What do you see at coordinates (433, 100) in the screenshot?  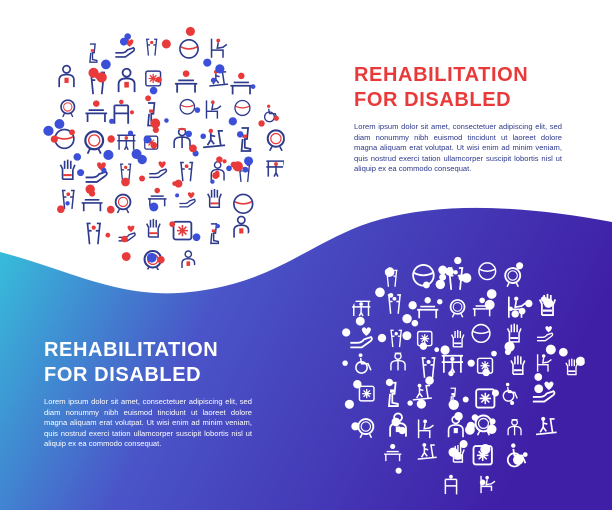 I see `top-title-line2: FOR DISABLED` at bounding box center [433, 100].